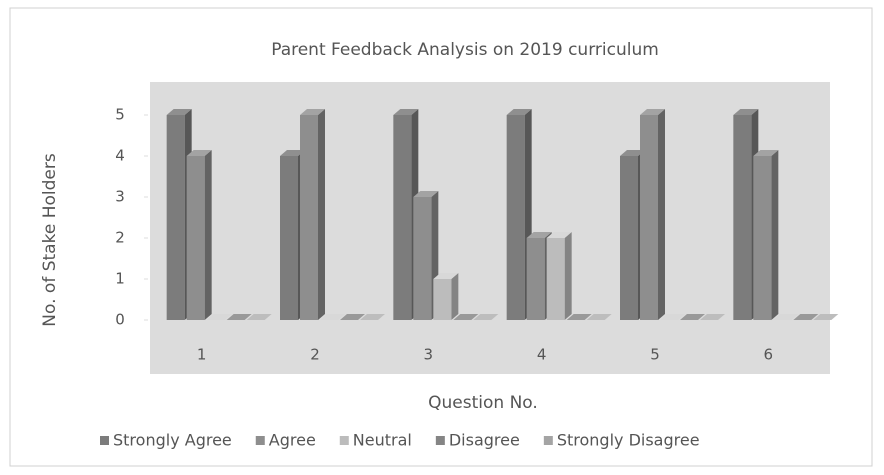 The image size is (884, 475). Describe the element at coordinates (202, 355) in the screenshot. I see `x-tick-label: 1` at that location.